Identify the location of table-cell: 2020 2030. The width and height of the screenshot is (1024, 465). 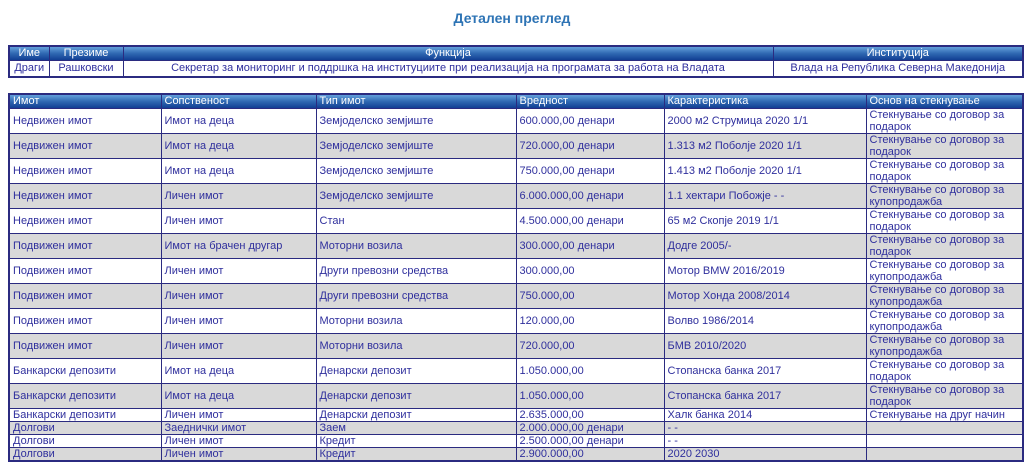
(765, 454).